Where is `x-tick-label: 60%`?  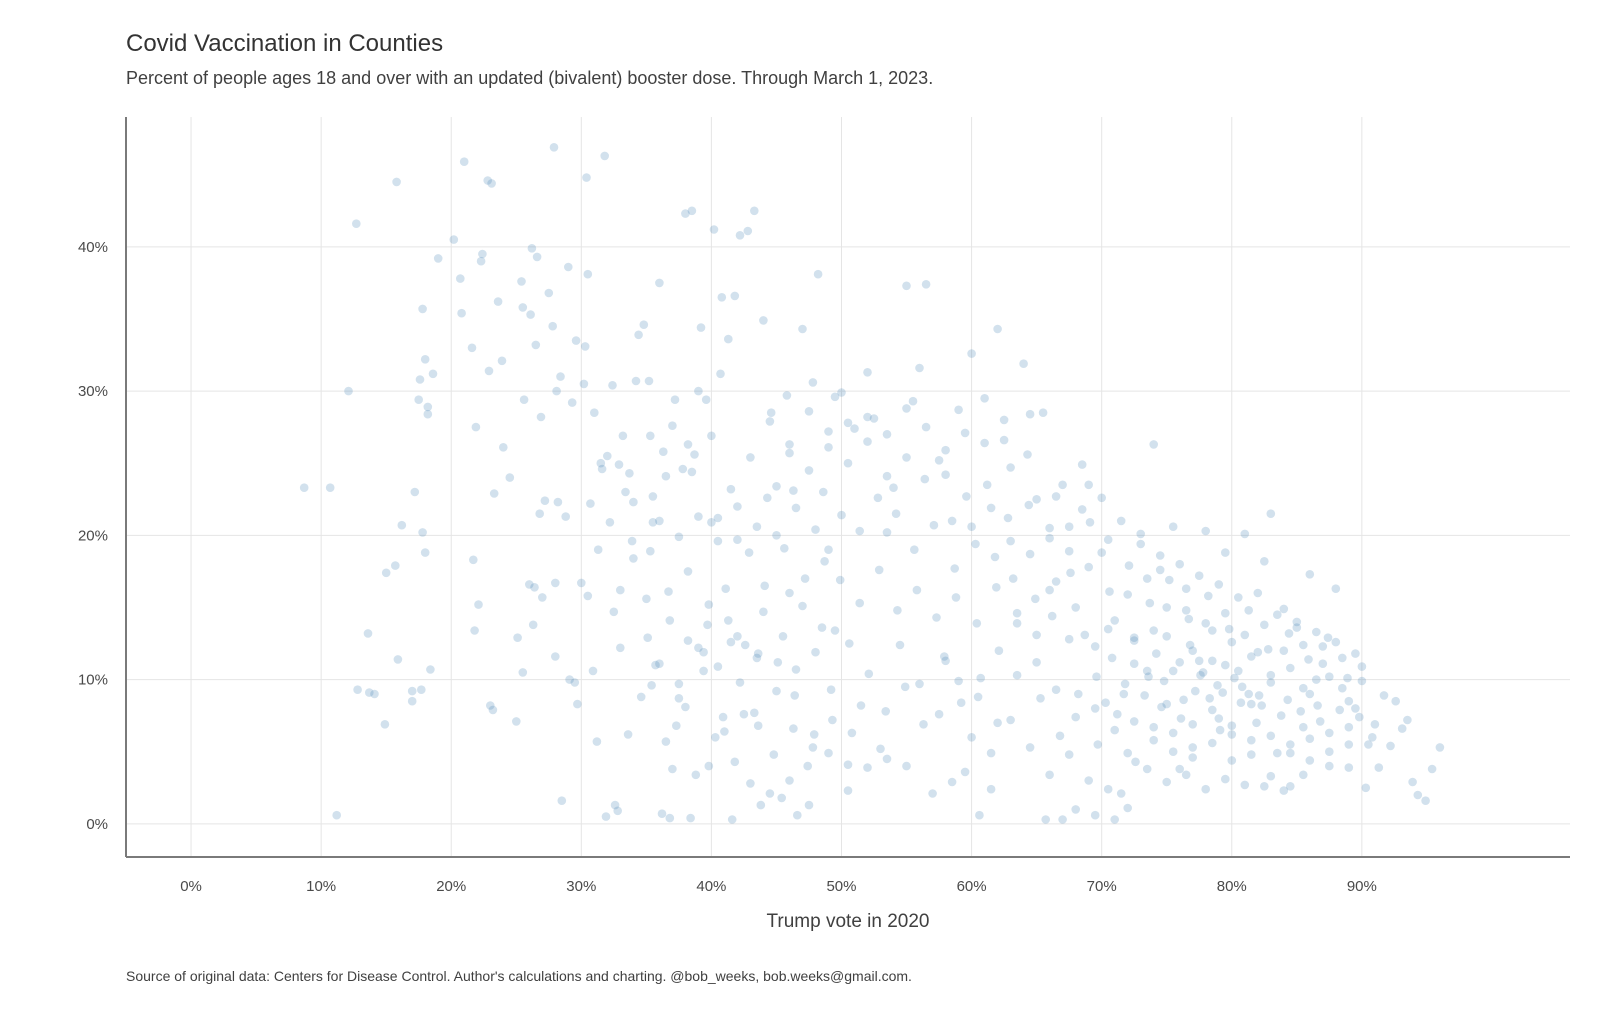
x-tick-label: 60% is located at coordinates (972, 886).